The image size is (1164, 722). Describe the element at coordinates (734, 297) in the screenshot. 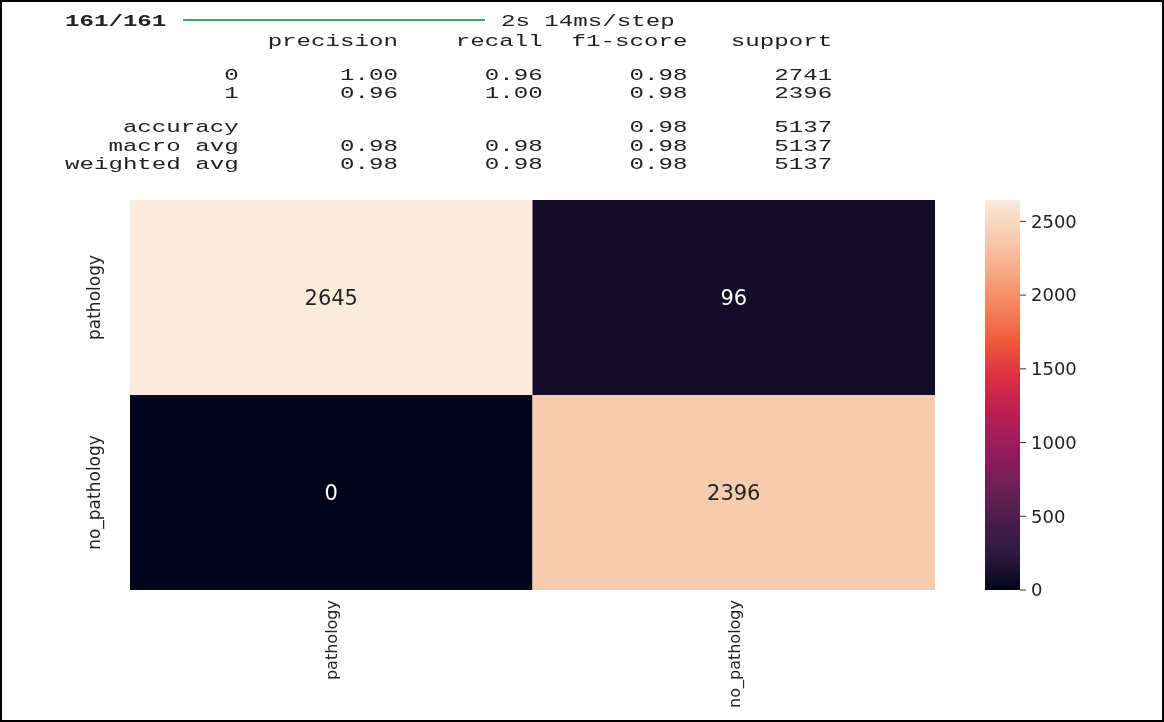

I see `data-label: 96` at that location.